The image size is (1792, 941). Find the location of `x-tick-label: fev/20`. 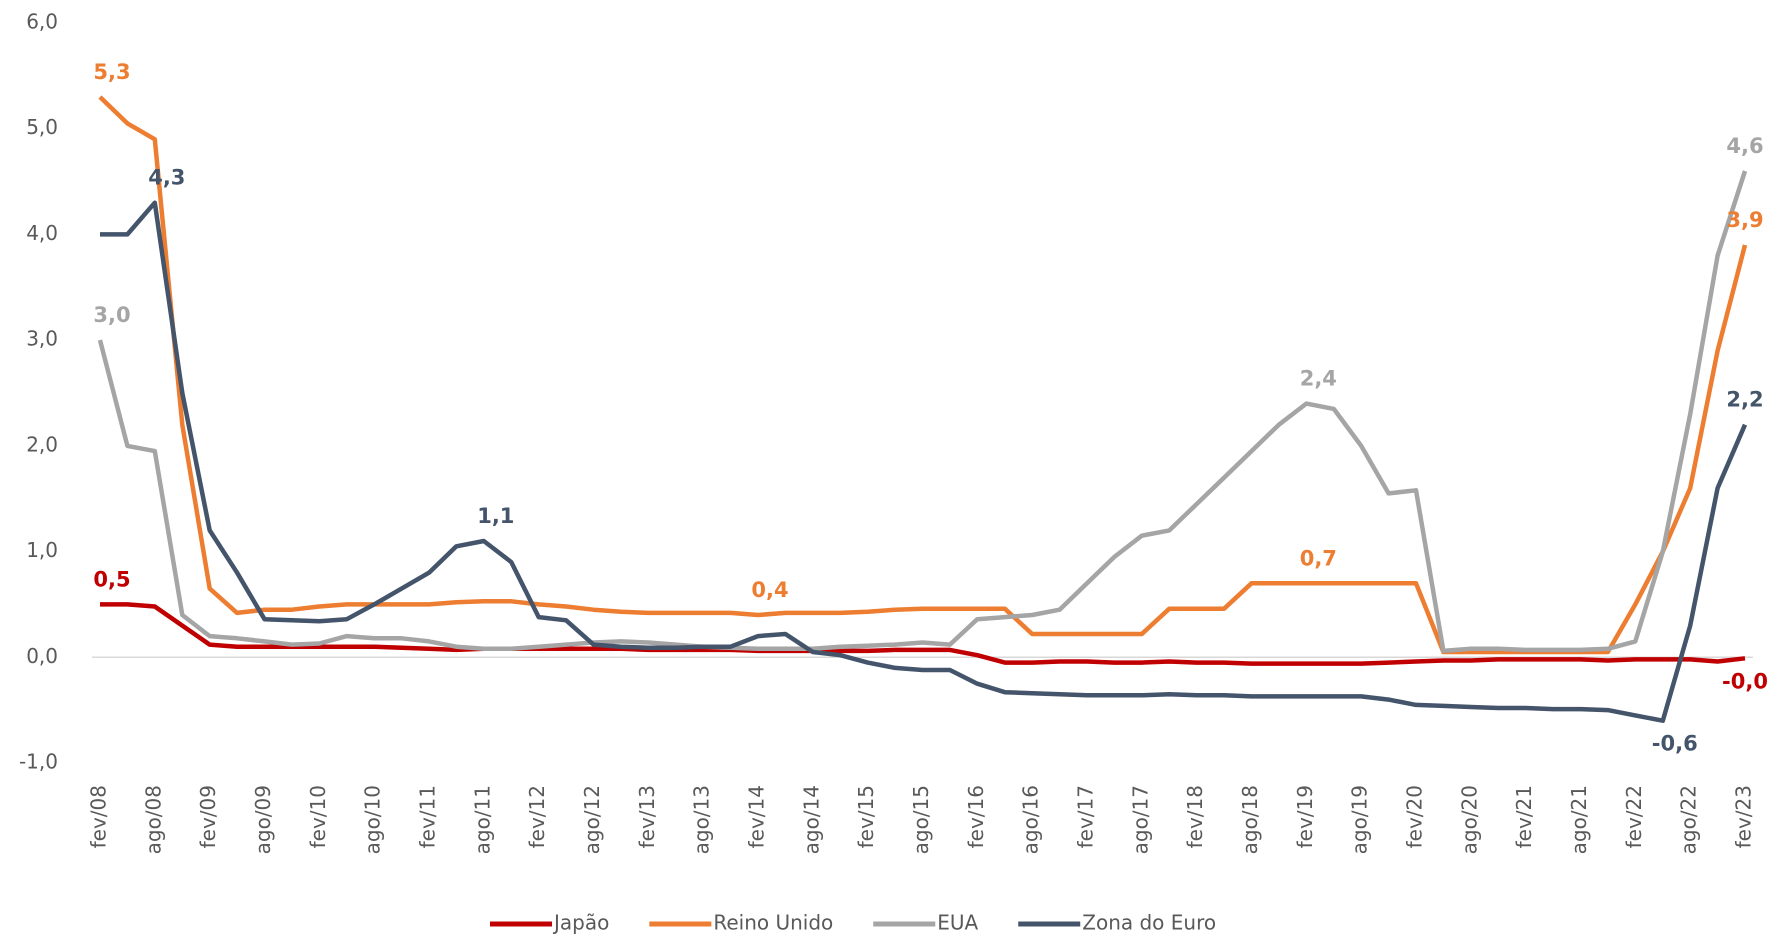

x-tick-label: fev/20 is located at coordinates (1415, 816).